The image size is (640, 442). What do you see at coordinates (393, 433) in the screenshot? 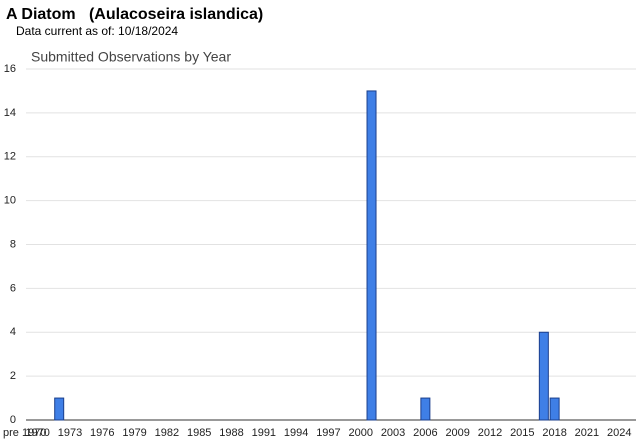
I see `x-tick-label: 2003` at bounding box center [393, 433].